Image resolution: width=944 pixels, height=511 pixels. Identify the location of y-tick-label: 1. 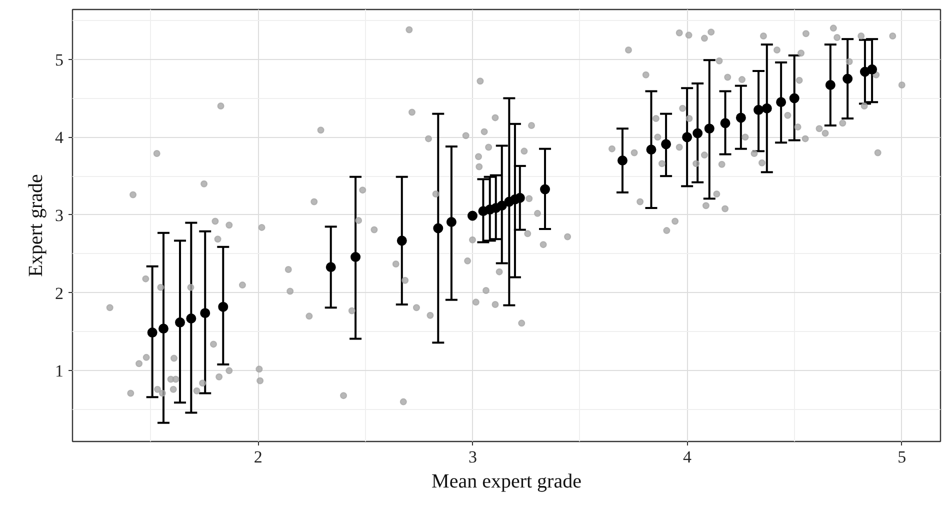
(59, 371).